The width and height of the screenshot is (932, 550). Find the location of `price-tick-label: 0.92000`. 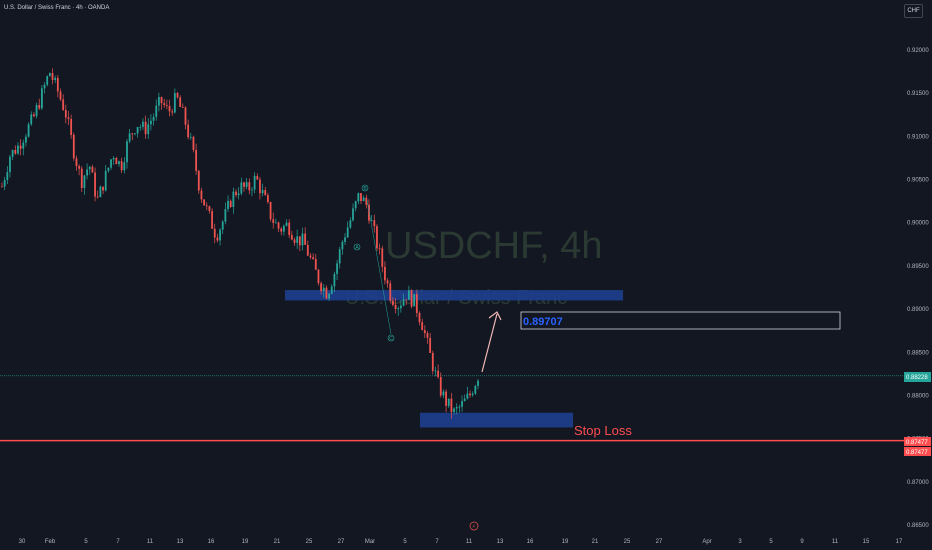

price-tick-label: 0.92000 is located at coordinates (918, 51).